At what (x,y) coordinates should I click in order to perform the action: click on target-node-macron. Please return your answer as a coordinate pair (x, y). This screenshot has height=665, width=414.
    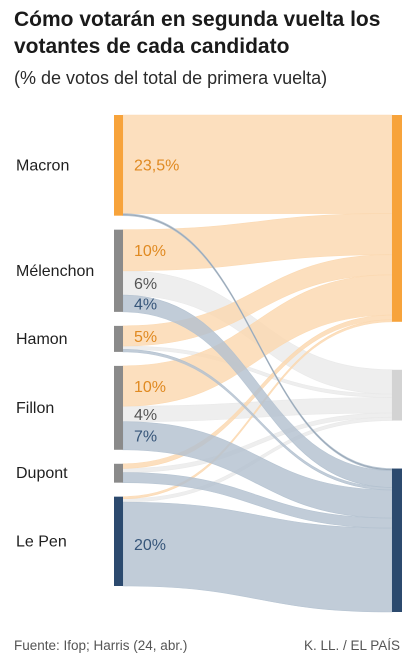
    Looking at the image, I should click on (397, 218).